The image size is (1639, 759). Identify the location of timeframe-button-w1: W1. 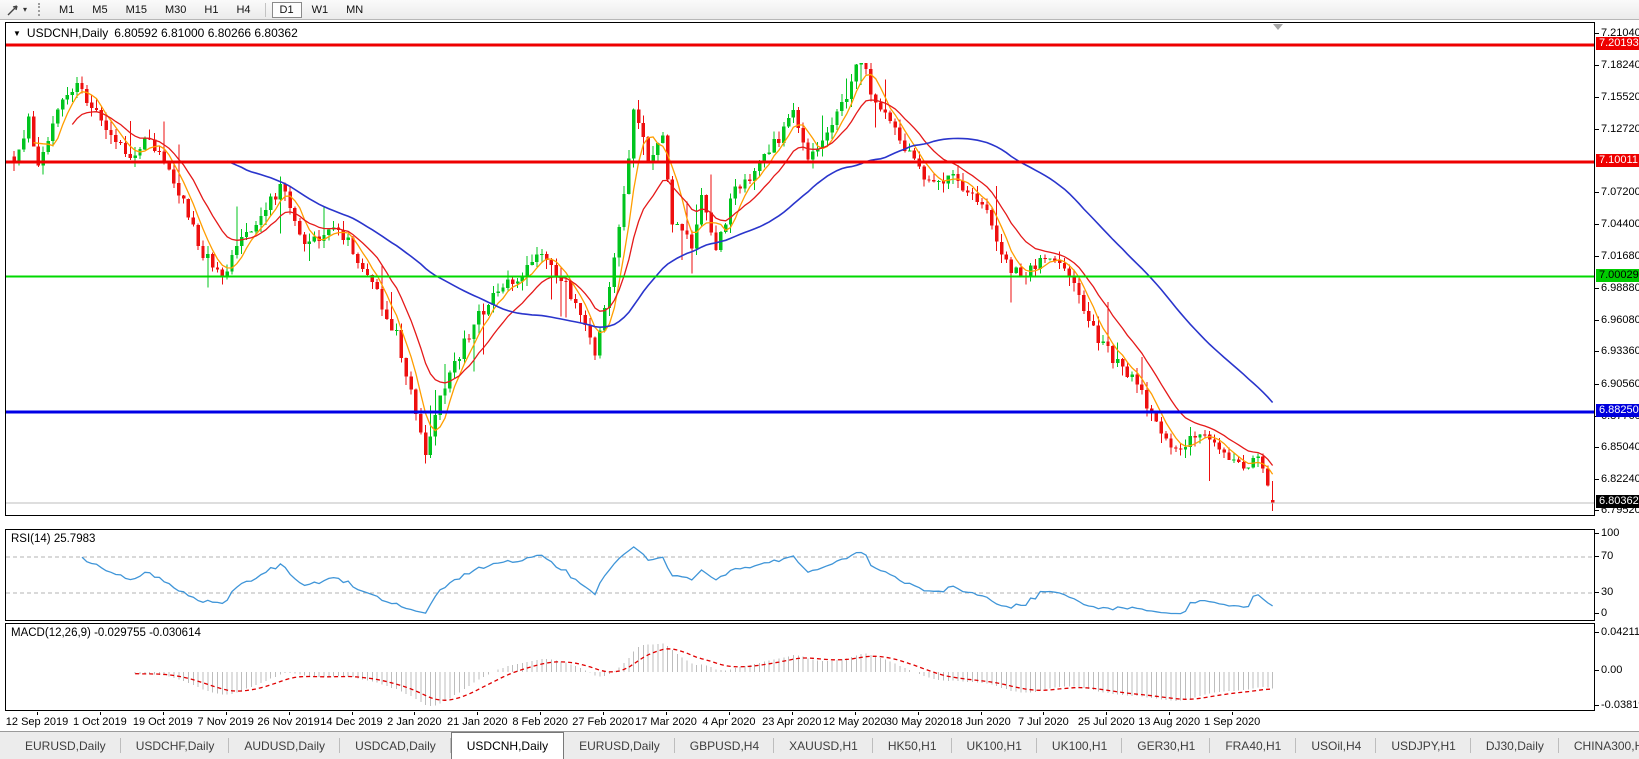
(320, 9).